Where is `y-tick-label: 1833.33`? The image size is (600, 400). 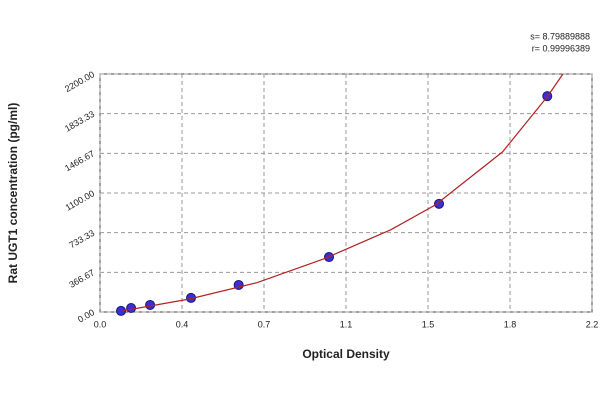 y-tick-label: 1833.33 is located at coordinates (79, 121).